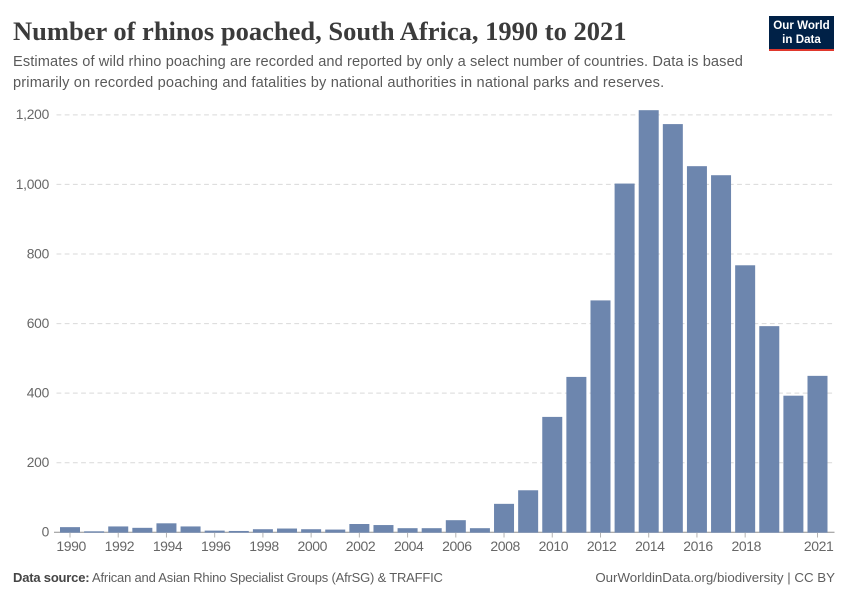 The height and width of the screenshot is (600, 850). I want to click on svg-text: 2021, so click(819, 546).